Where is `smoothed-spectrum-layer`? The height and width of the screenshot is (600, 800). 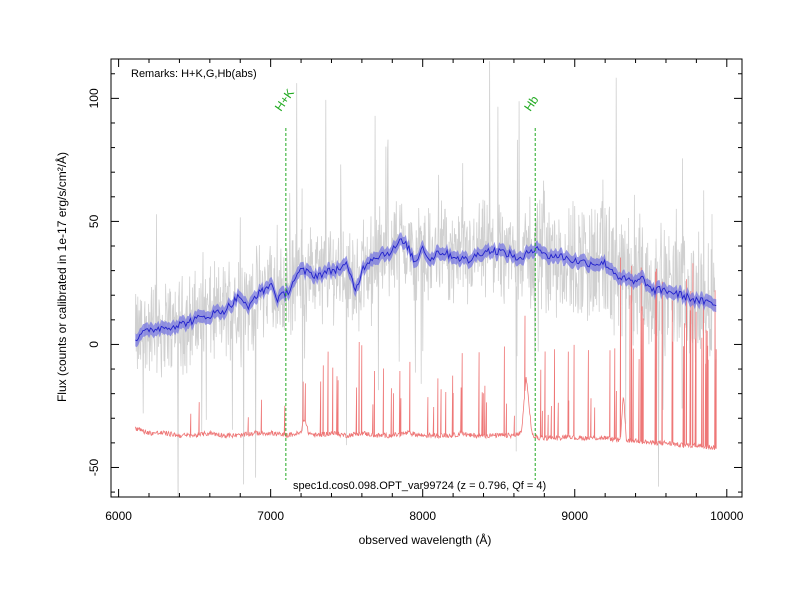
smoothed-spectrum-layer is located at coordinates (426, 290).